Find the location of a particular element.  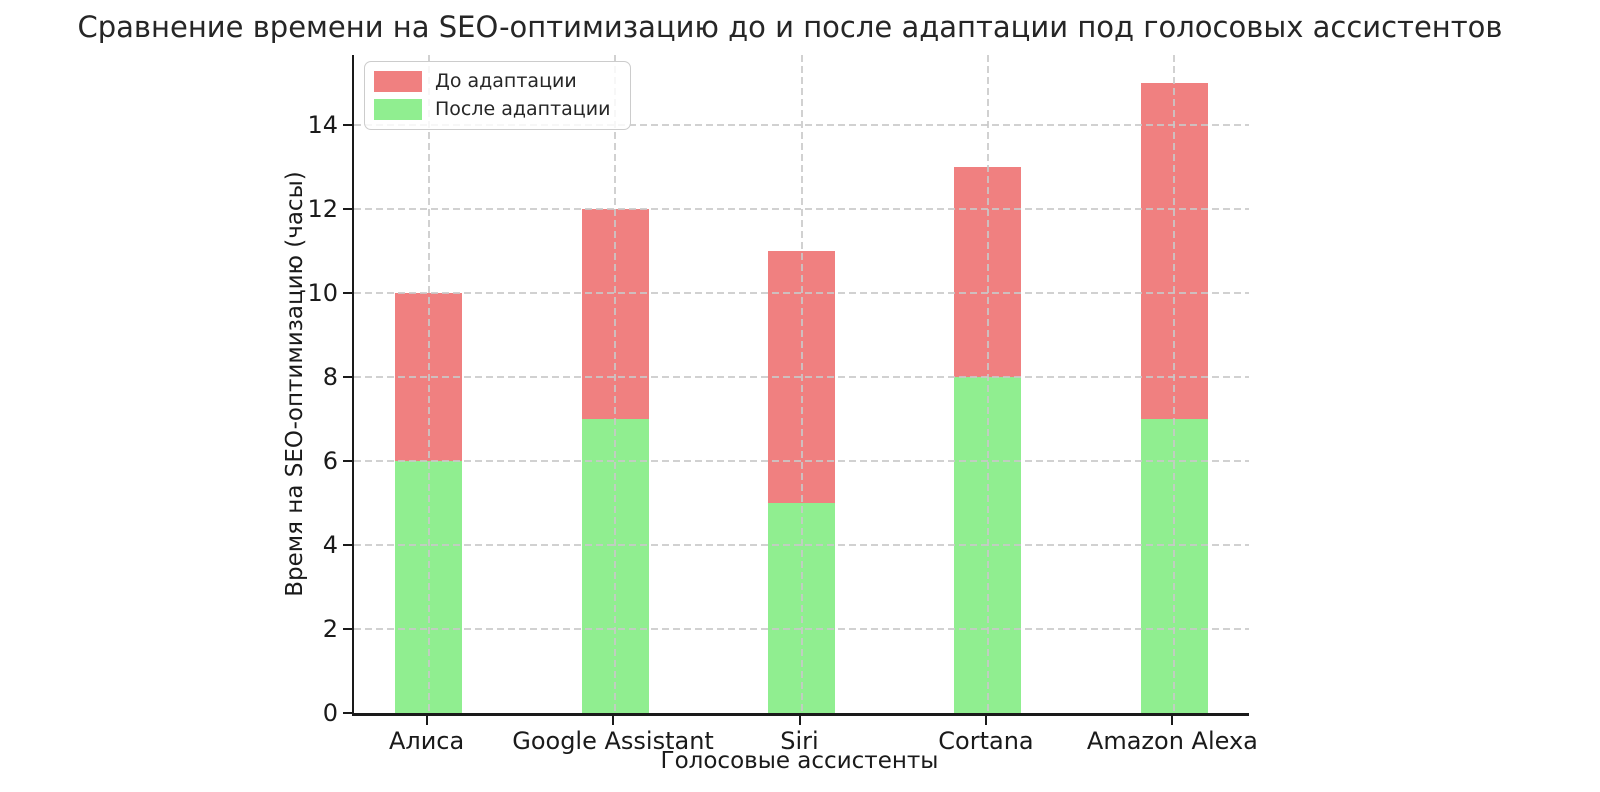

x-tick-label: Алиса is located at coordinates (426, 741).